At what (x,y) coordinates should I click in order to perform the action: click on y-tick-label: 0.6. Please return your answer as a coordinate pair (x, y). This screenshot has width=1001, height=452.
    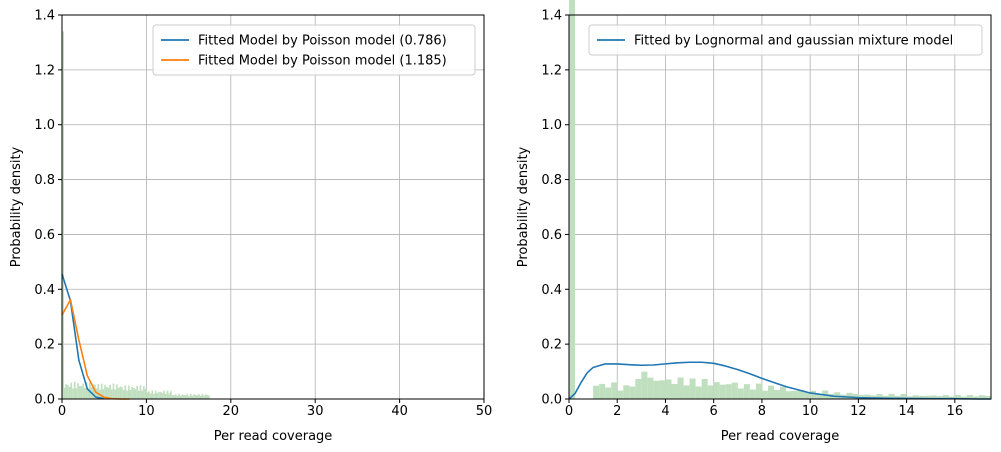
    Looking at the image, I should click on (44, 235).